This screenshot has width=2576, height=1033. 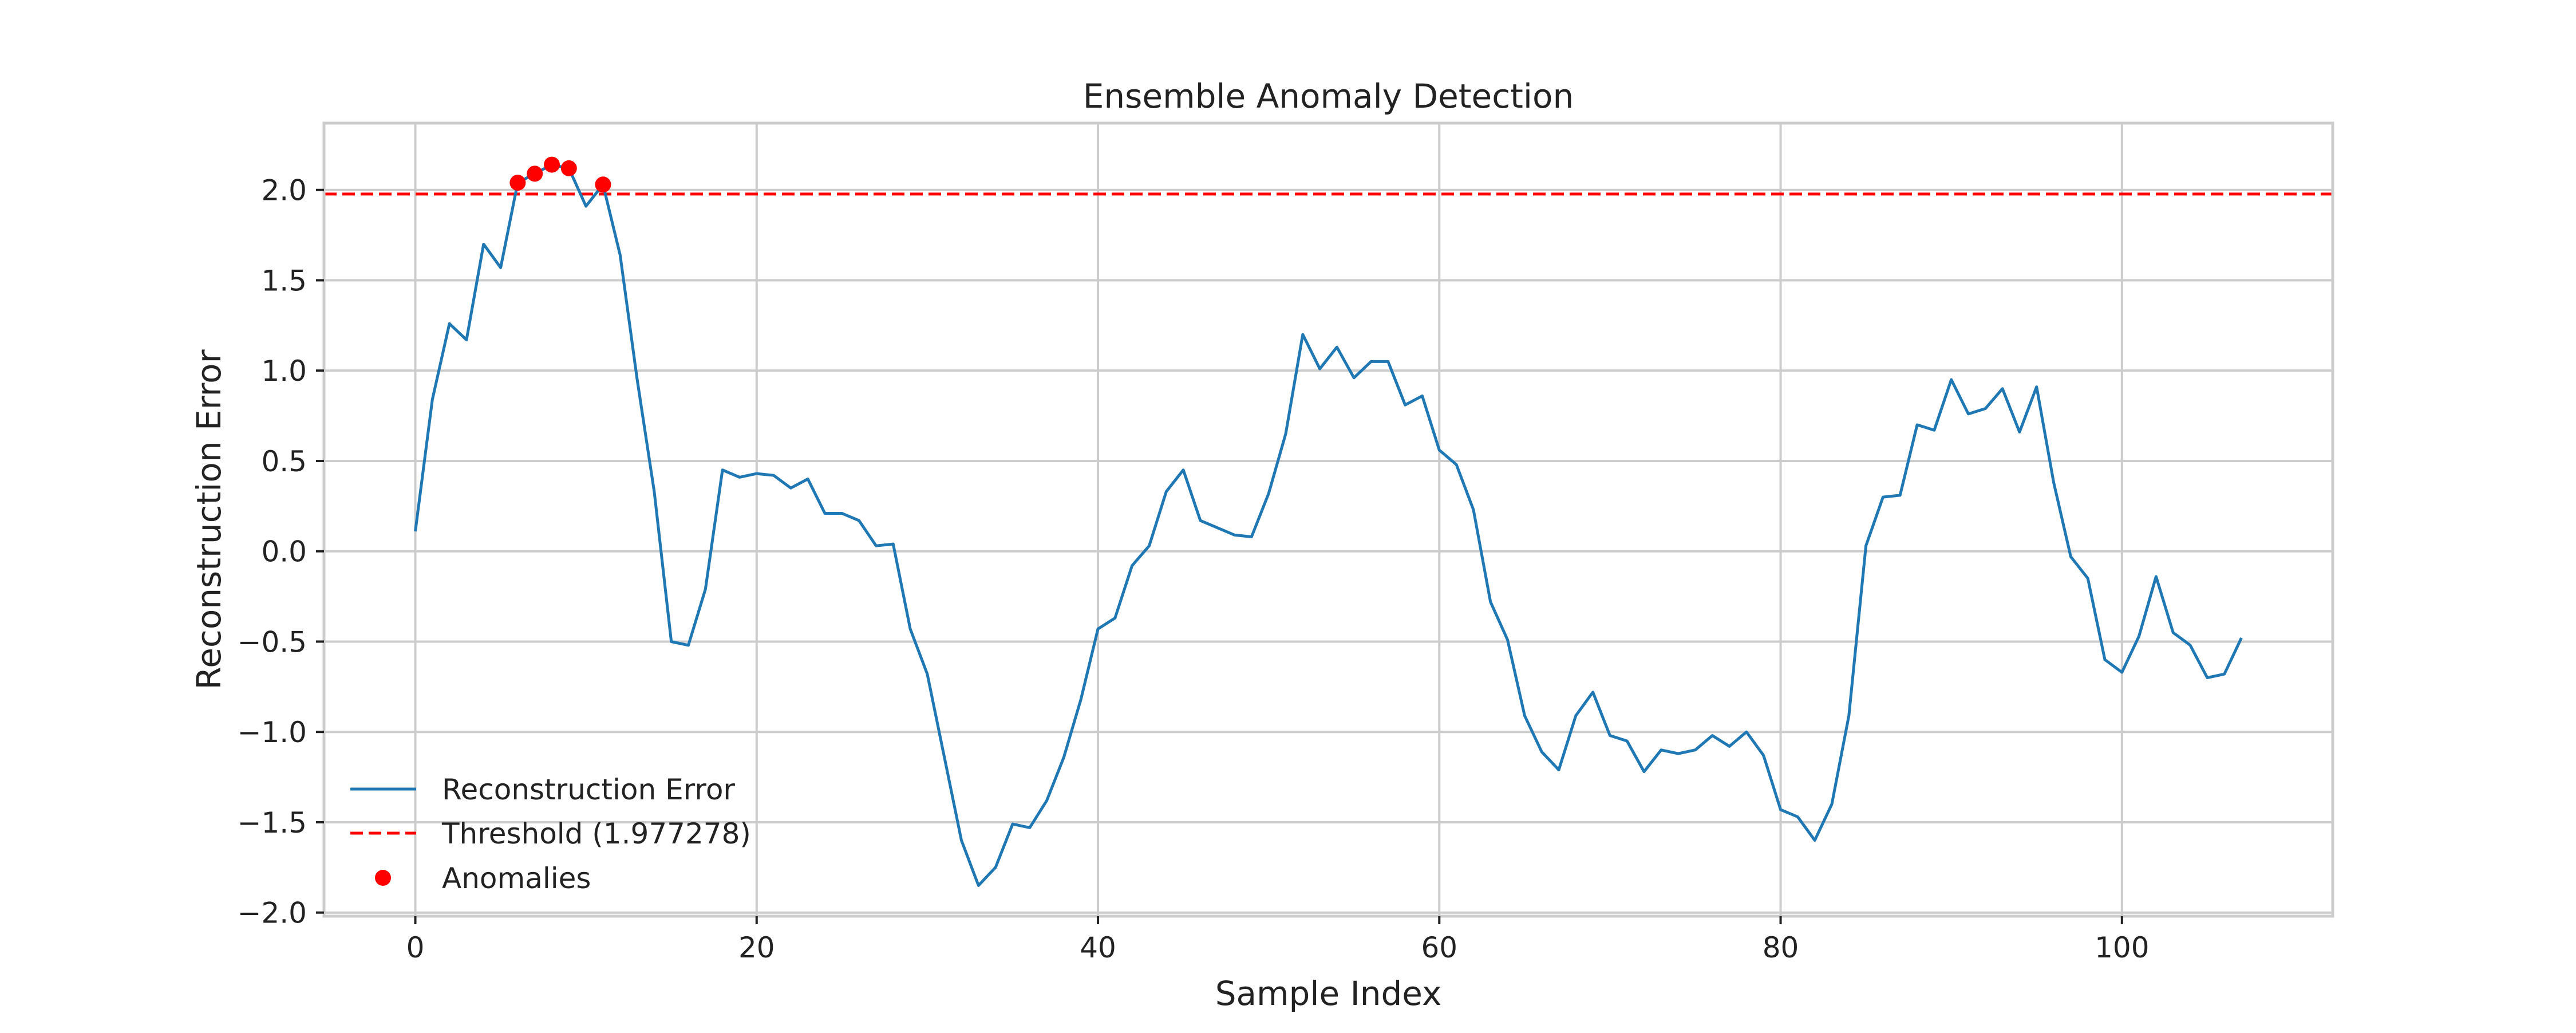 What do you see at coordinates (284, 190) in the screenshot?
I see `y-tick-label: 2.0` at bounding box center [284, 190].